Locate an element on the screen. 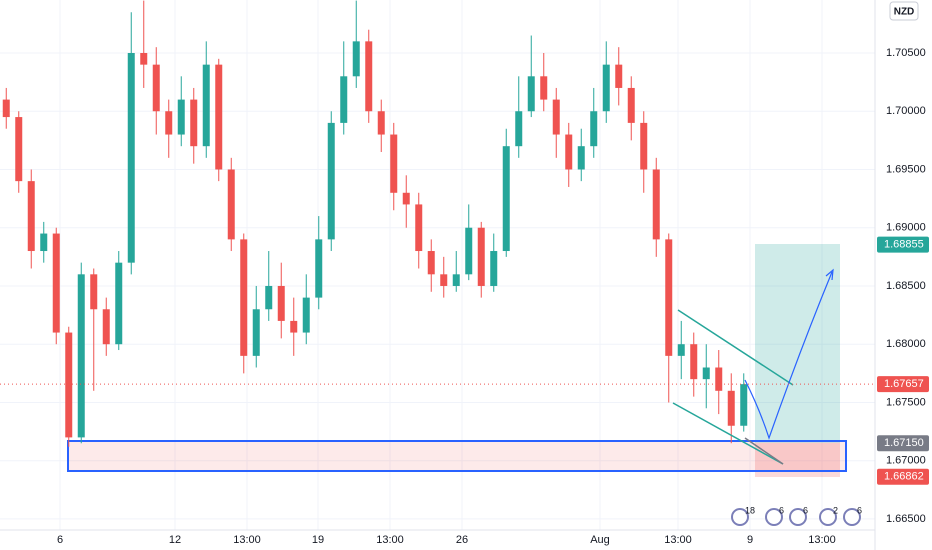 This screenshot has height=550, width=932. price-tag-label: 1.67657 is located at coordinates (904, 384).